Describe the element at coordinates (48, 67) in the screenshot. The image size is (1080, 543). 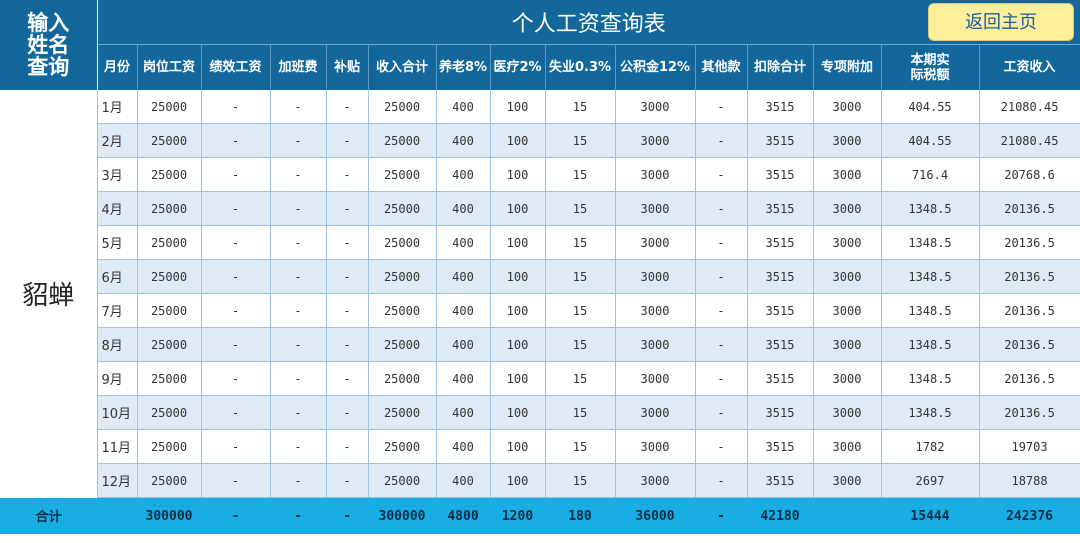
I see `name-query-line3: 查询` at that location.